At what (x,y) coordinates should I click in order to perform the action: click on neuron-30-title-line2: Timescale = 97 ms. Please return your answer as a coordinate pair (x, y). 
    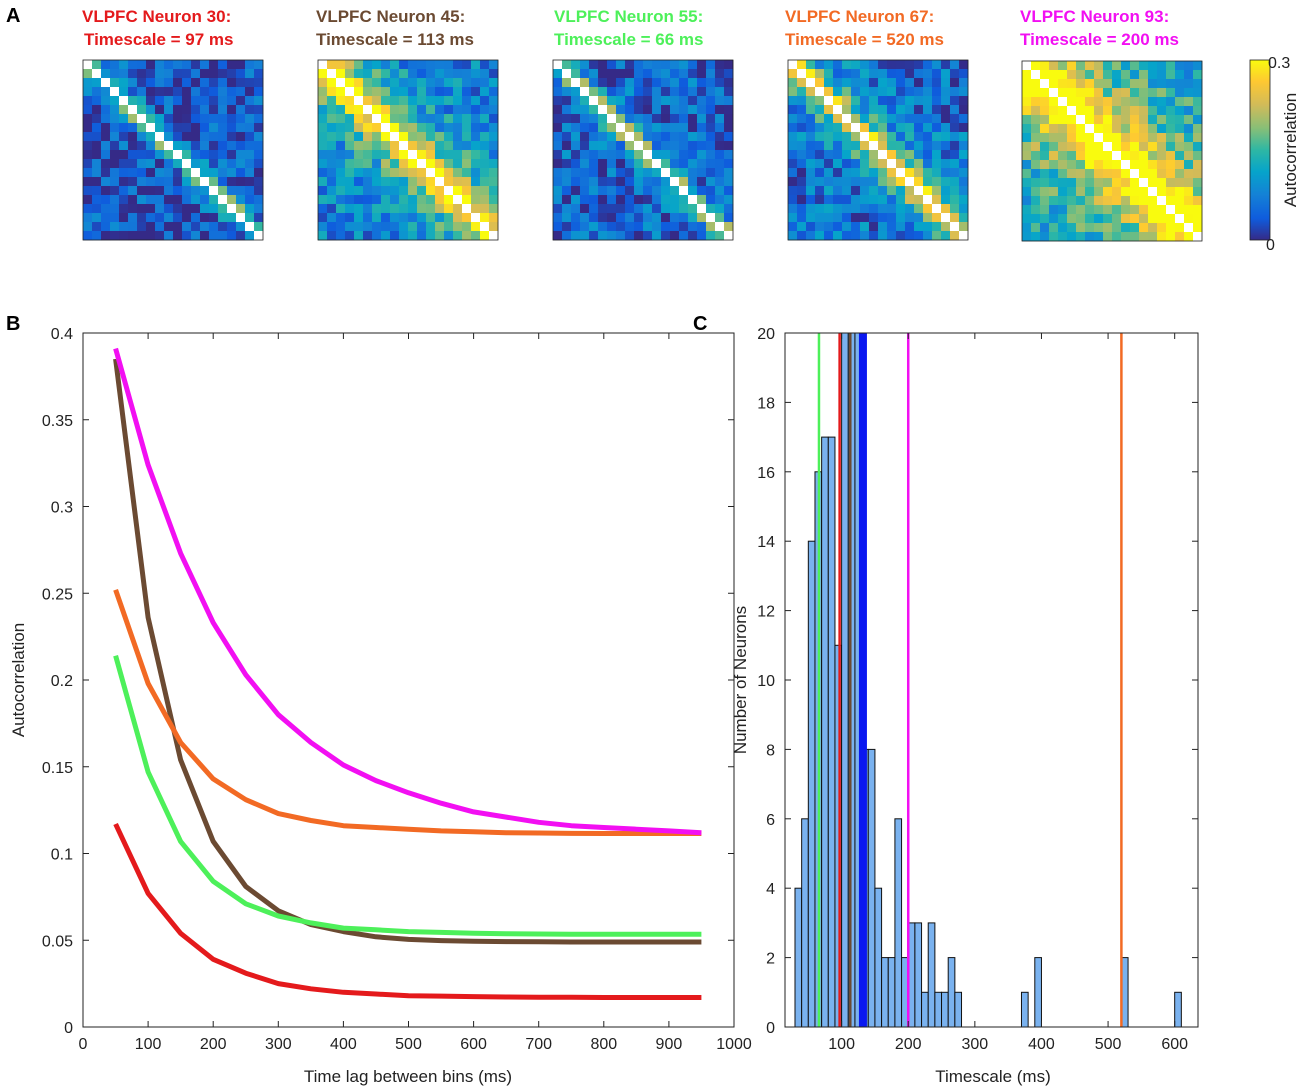
    Looking at the image, I should click on (159, 39).